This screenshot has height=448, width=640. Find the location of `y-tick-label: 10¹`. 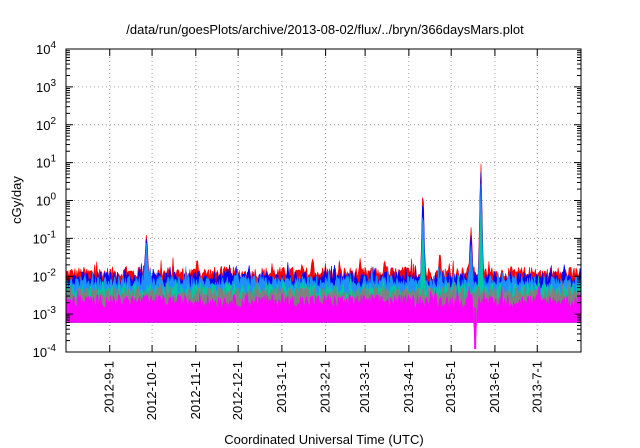

y-tick-label: 10¹ is located at coordinates (46, 162).